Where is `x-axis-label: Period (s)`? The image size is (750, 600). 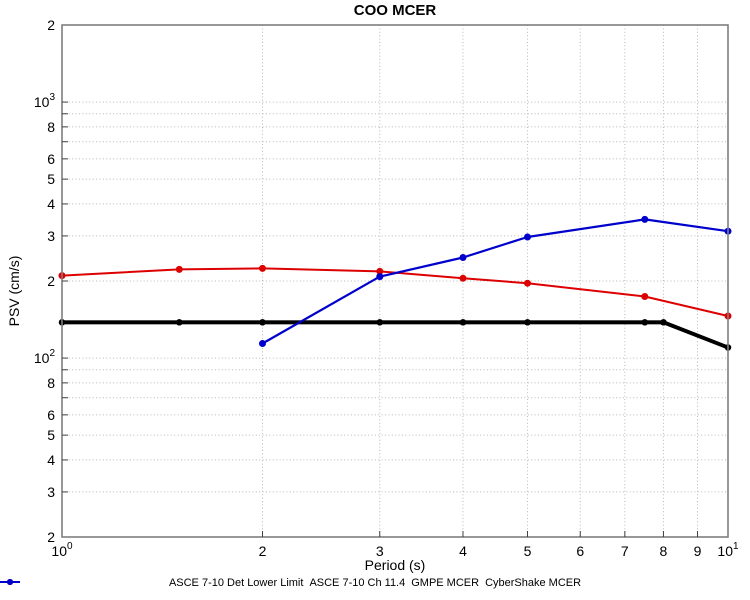 x-axis-label: Period (s) is located at coordinates (395, 565).